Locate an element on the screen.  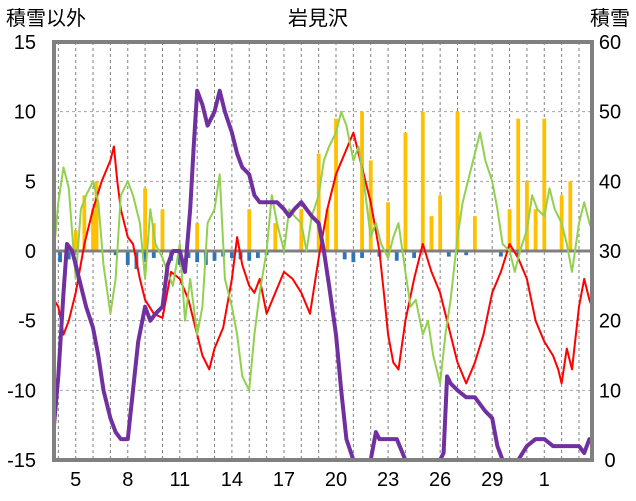
left-axis-ticks: 15 10 5 0 -5 -10 -15 is located at coordinates (21, 252).